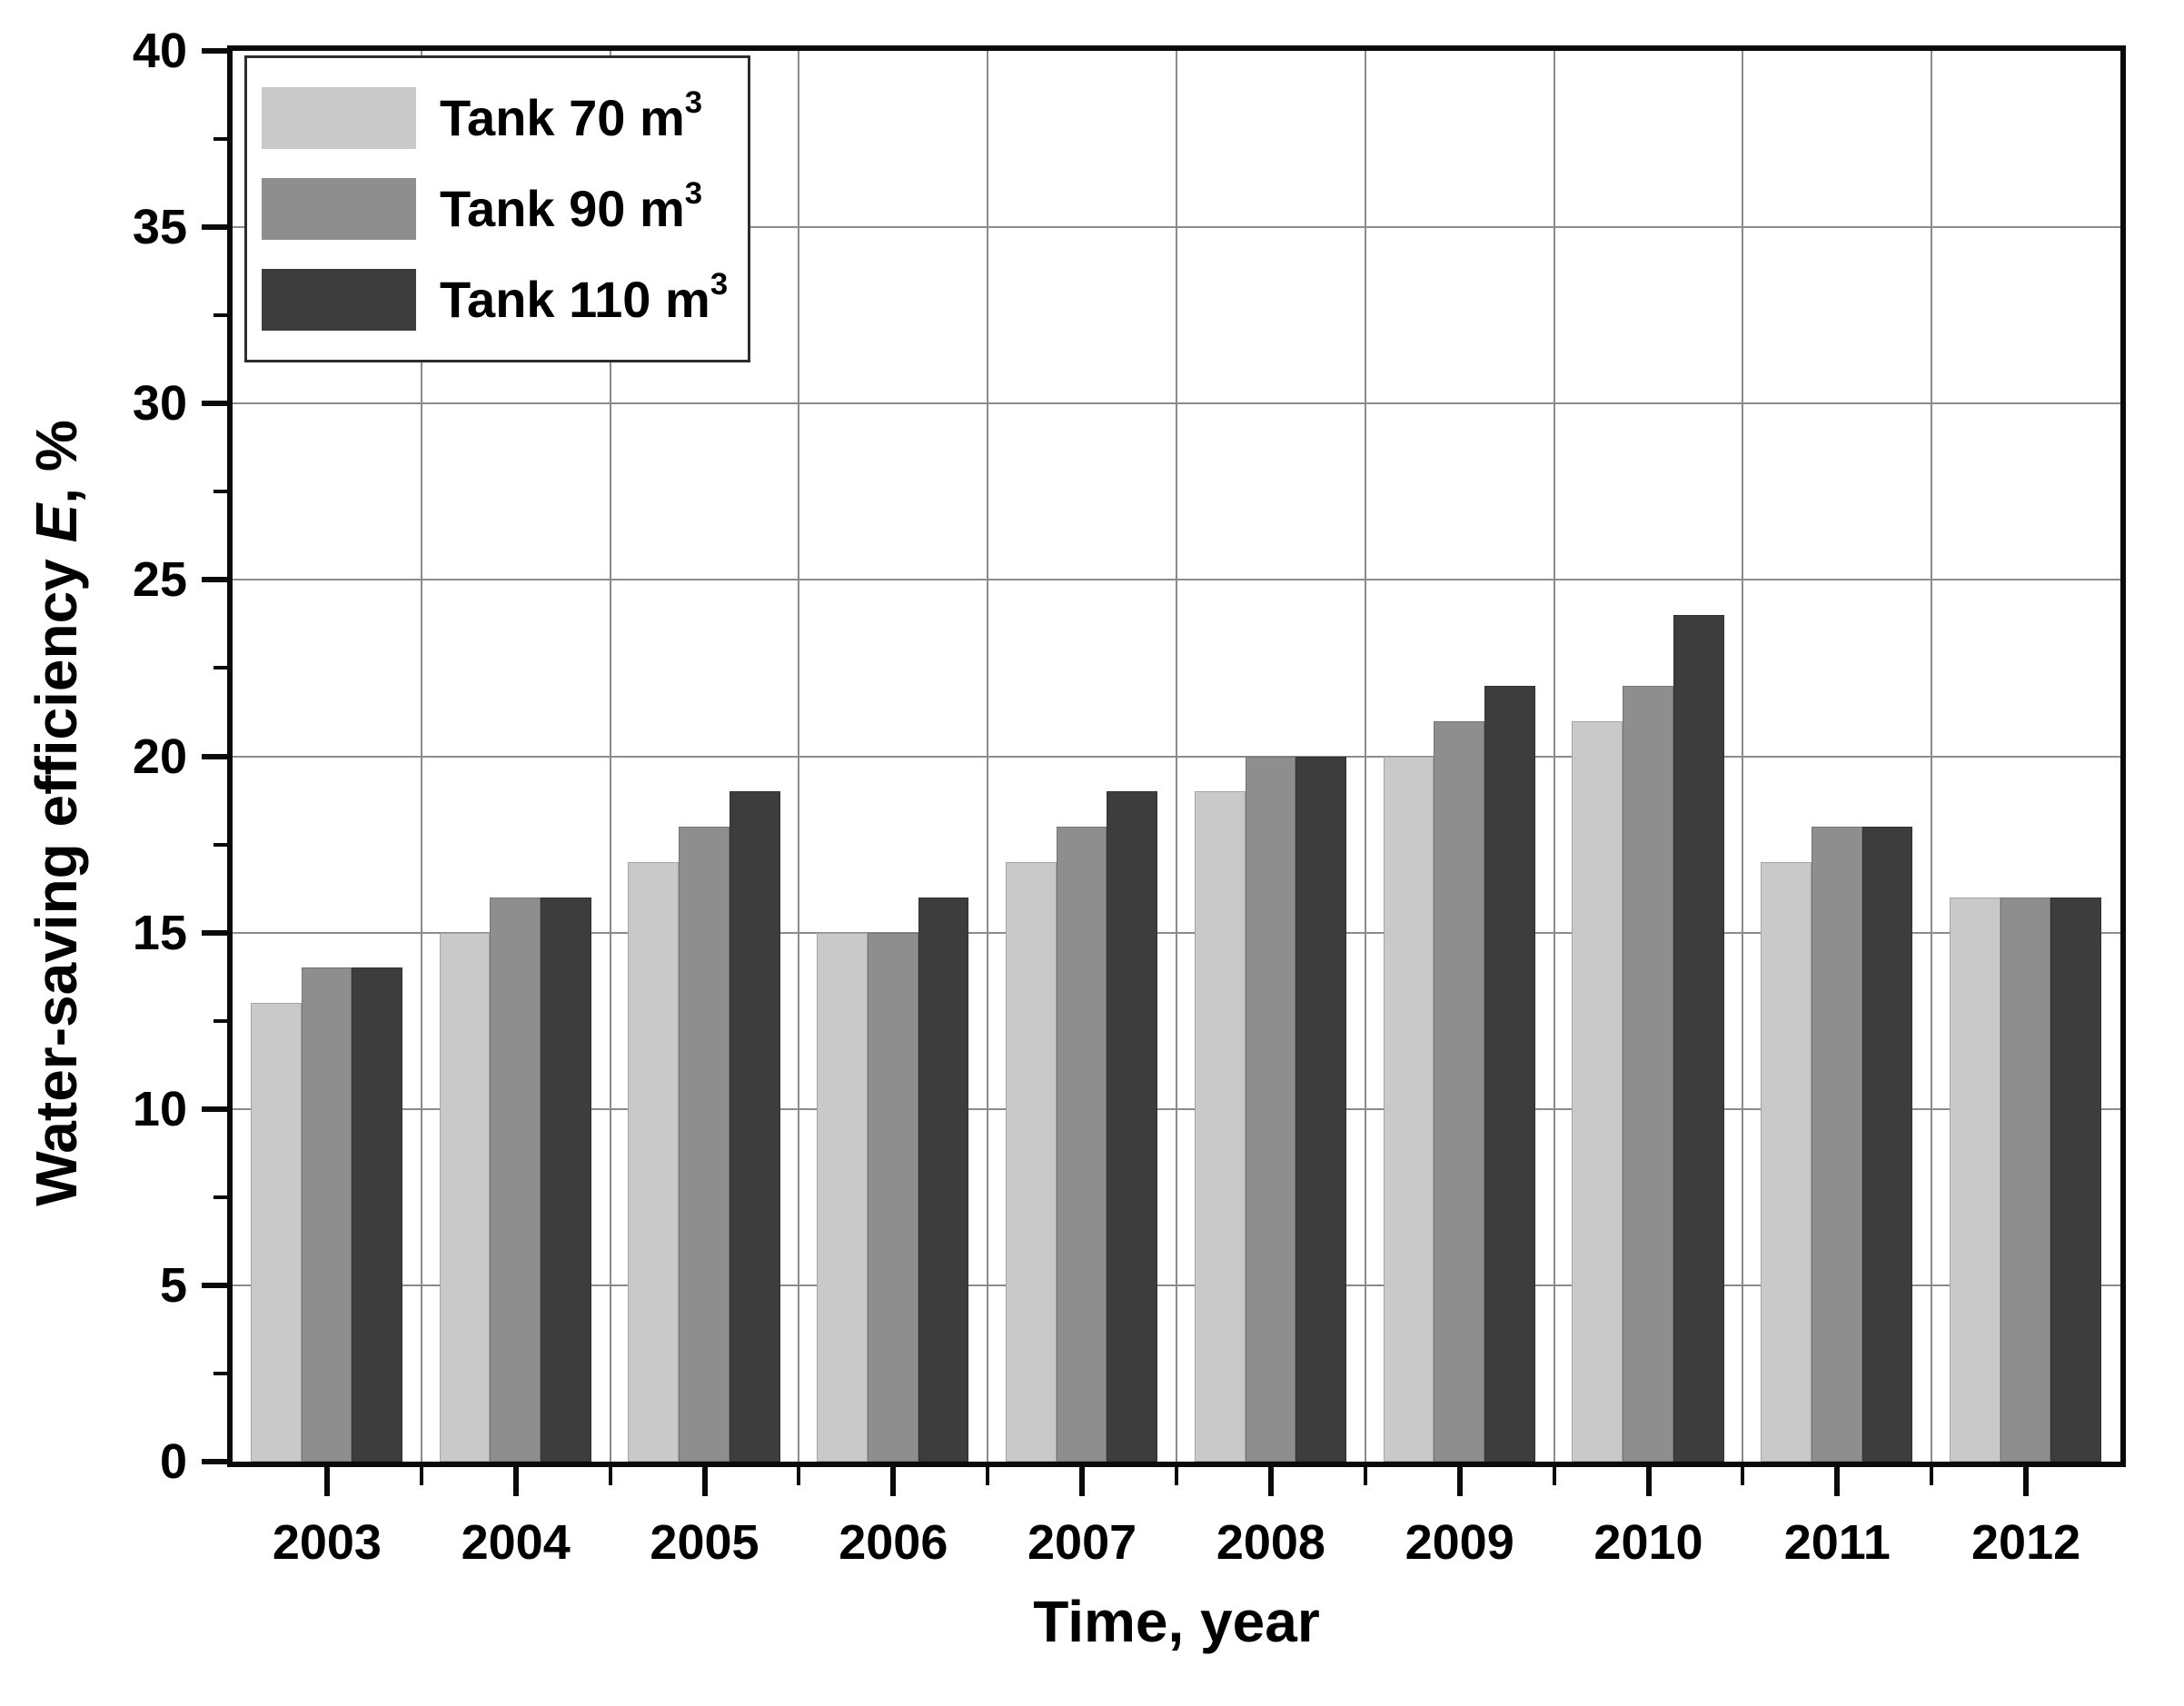 This screenshot has height=1706, width=2184. I want to click on x-axis-tick-label: 2011, so click(1837, 1542).